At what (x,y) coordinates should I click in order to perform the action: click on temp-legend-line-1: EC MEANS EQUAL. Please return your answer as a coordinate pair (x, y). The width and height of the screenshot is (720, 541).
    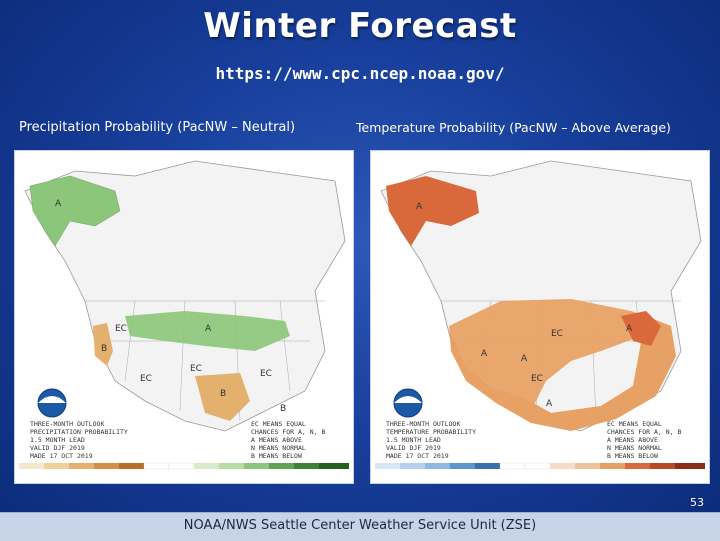
    Looking at the image, I should click on (634, 424).